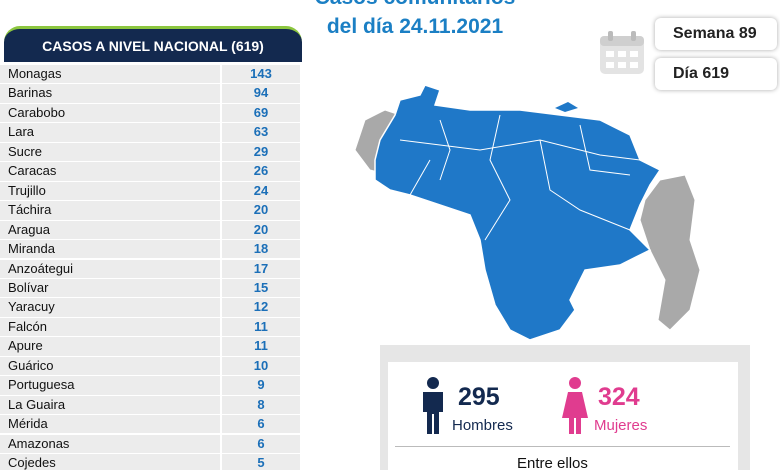  What do you see at coordinates (110, 191) in the screenshot?
I see `state-name: Trujillo` at bounding box center [110, 191].